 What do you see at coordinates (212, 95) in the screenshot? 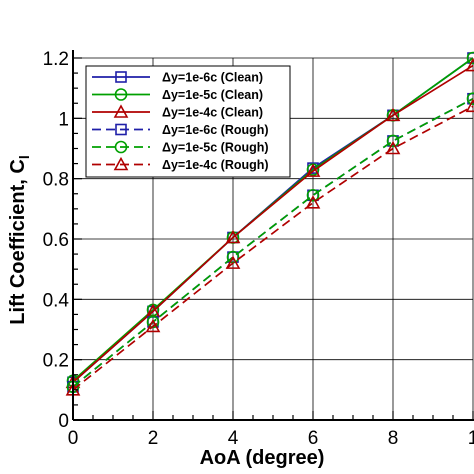
I see `legend-label: Δy=1e-5c (Clean)` at bounding box center [212, 95].